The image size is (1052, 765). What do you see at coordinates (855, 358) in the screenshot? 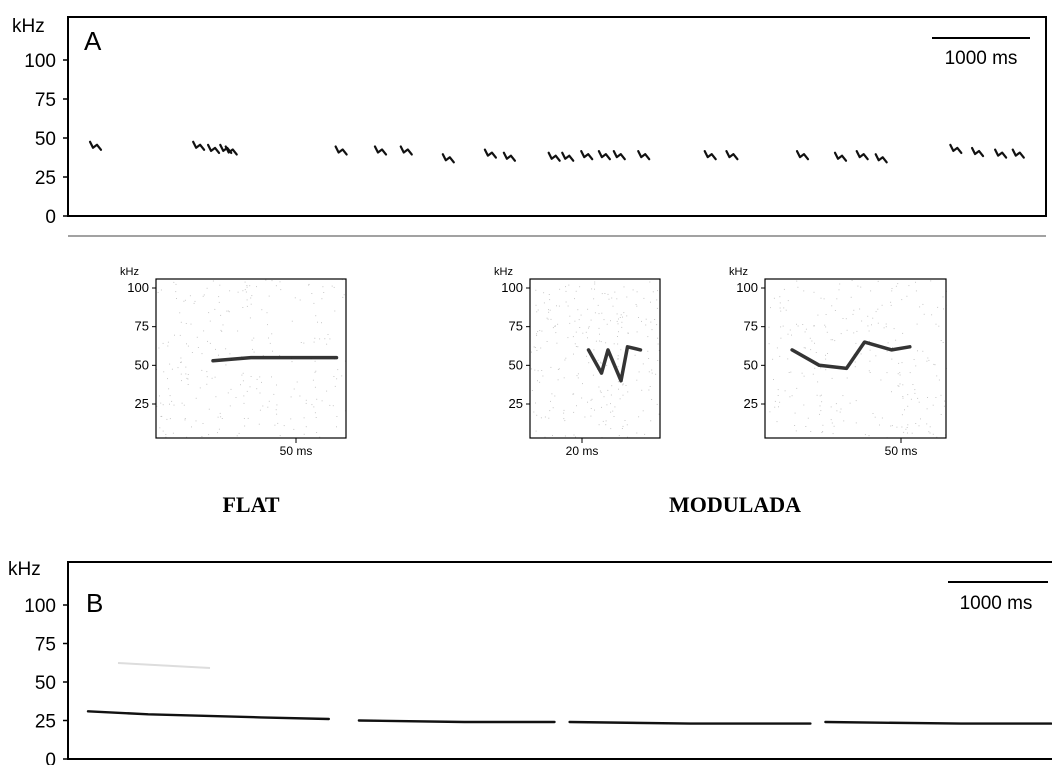
I see `spectrogram-modulated-2-frame` at bounding box center [855, 358].